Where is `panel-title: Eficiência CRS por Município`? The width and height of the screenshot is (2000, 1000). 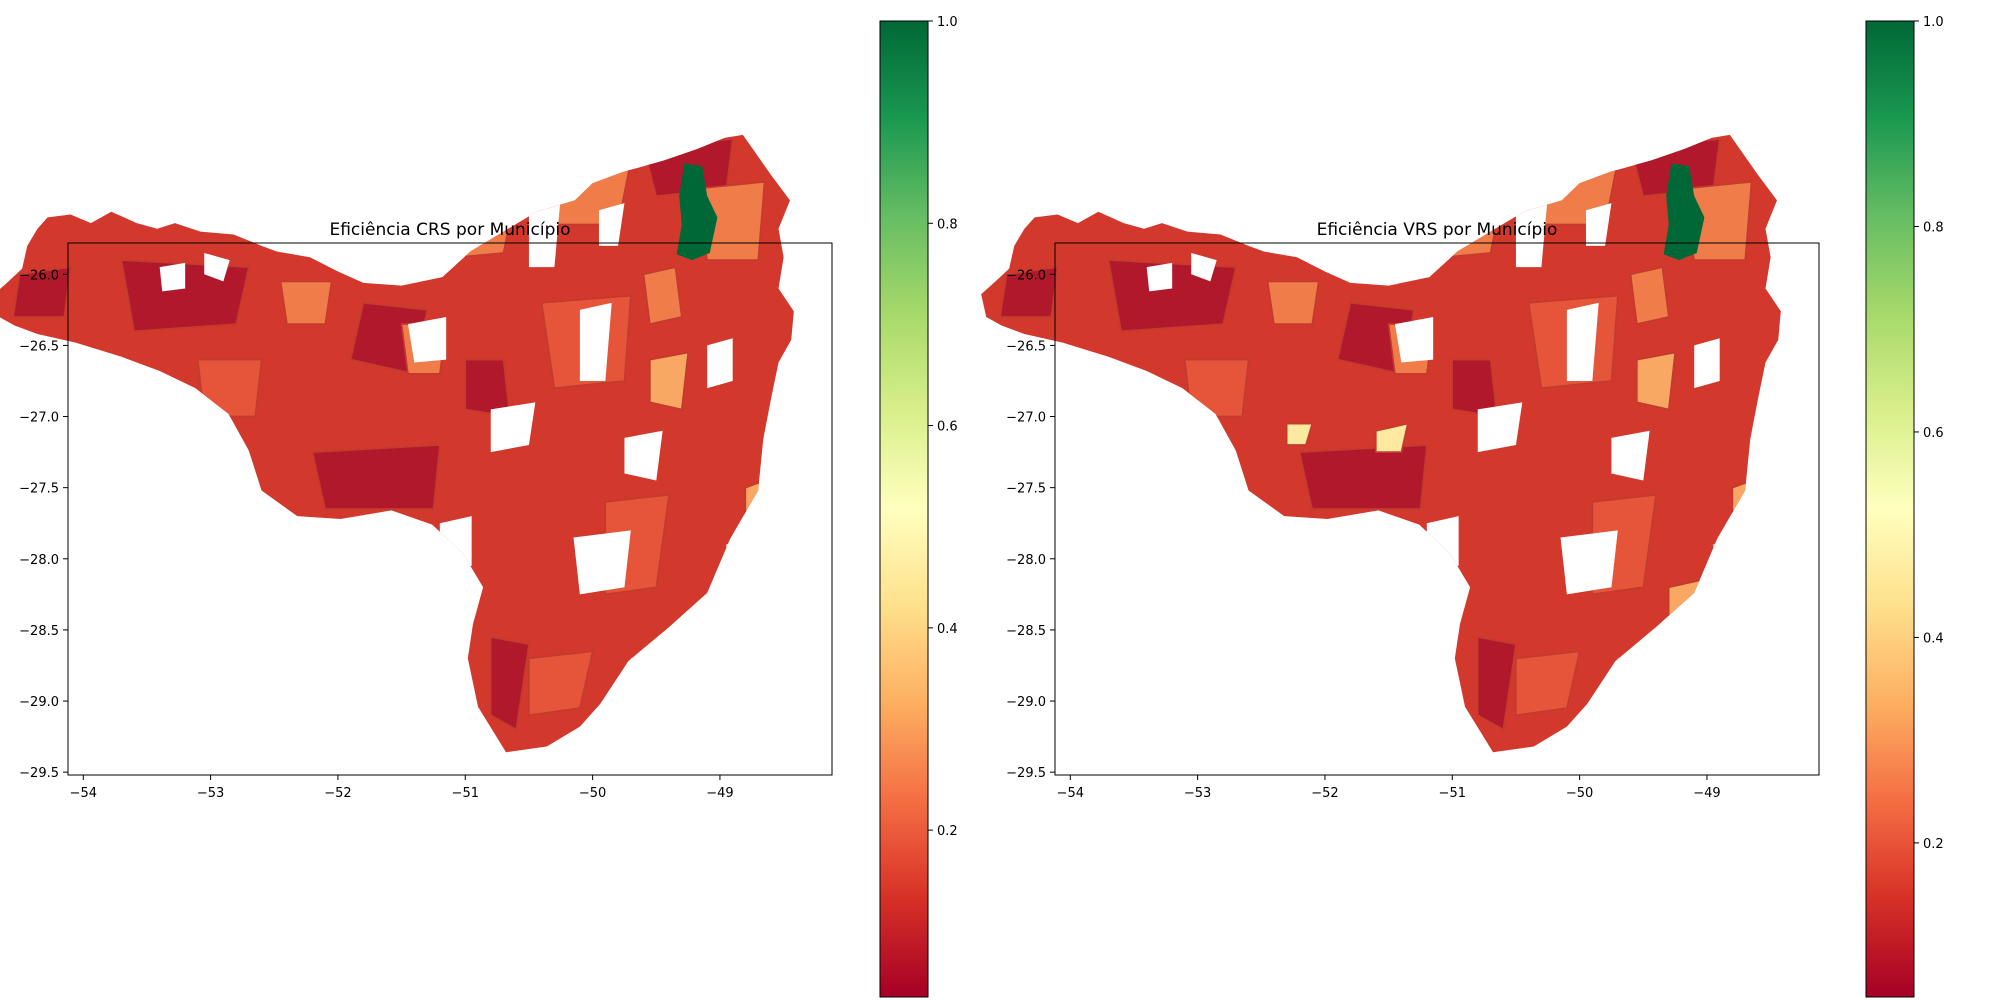 panel-title: Eficiência CRS por Município is located at coordinates (449, 230).